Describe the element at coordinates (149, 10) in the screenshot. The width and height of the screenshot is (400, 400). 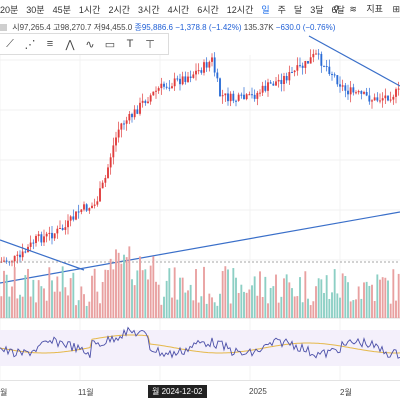
I see `interval-5: 3시간` at that location.